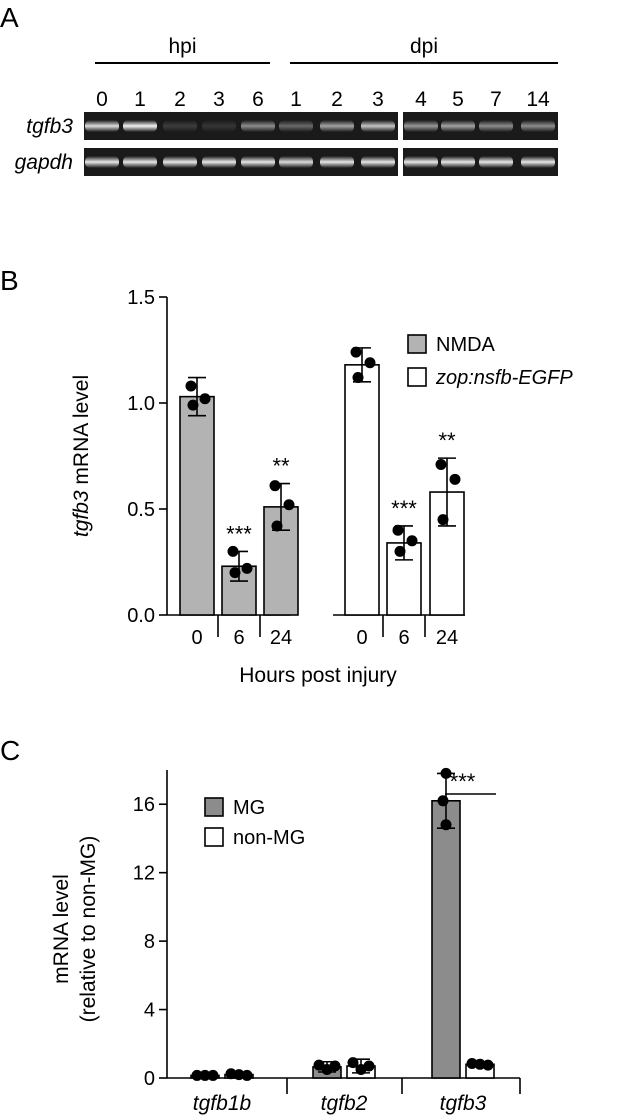 Image resolution: width=617 pixels, height=1117 pixels. I want to click on b-x-axis-label: Hours post injury, so click(318, 675).